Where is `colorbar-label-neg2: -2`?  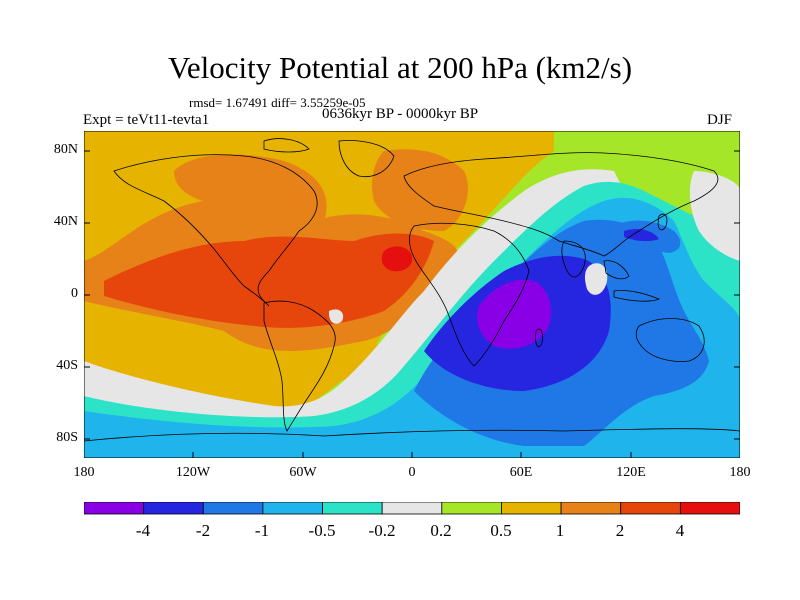
colorbar-label-neg2: -2 is located at coordinates (203, 530).